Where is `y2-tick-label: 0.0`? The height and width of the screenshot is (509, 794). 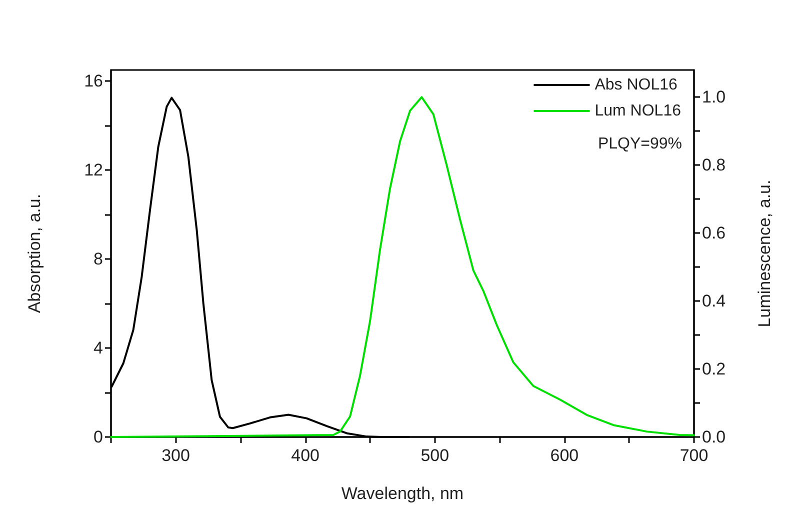
y2-tick-label: 0.0 is located at coordinates (714, 437).